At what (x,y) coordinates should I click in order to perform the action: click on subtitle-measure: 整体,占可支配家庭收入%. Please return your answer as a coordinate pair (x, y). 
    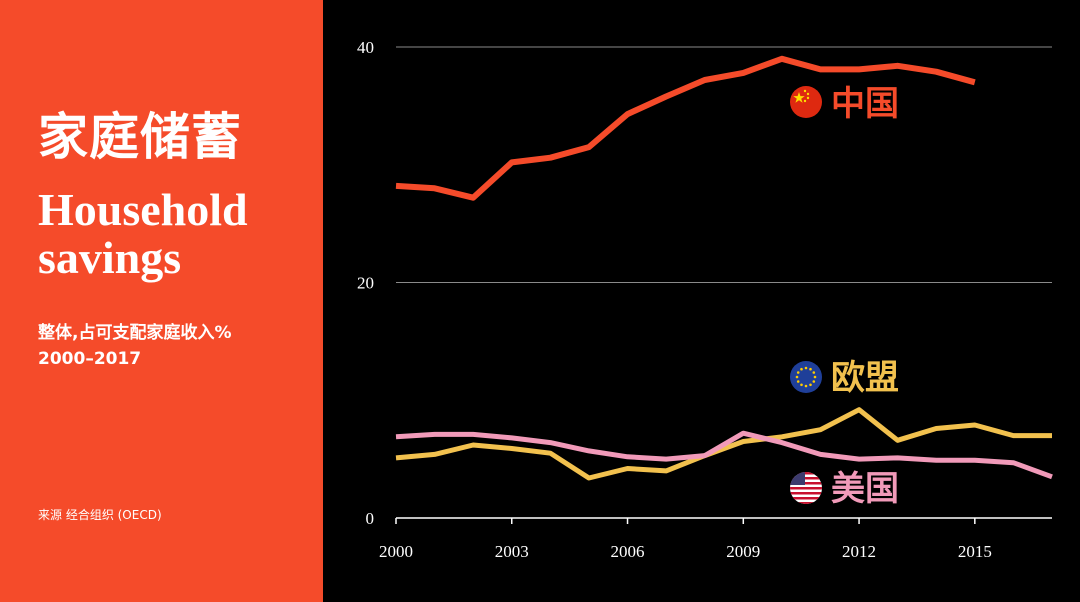
    Looking at the image, I should click on (135, 333).